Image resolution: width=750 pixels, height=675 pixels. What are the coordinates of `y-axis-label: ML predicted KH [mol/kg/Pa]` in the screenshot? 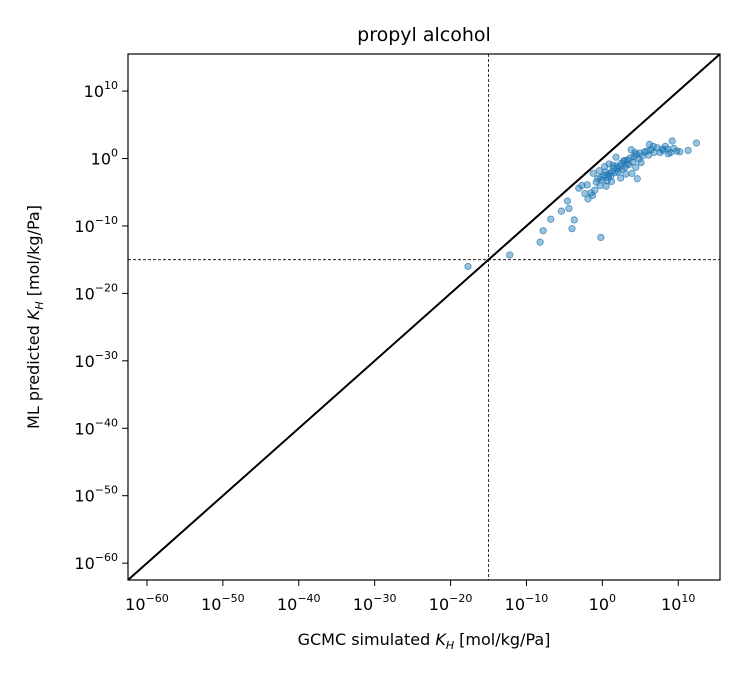 It's located at (35, 317).